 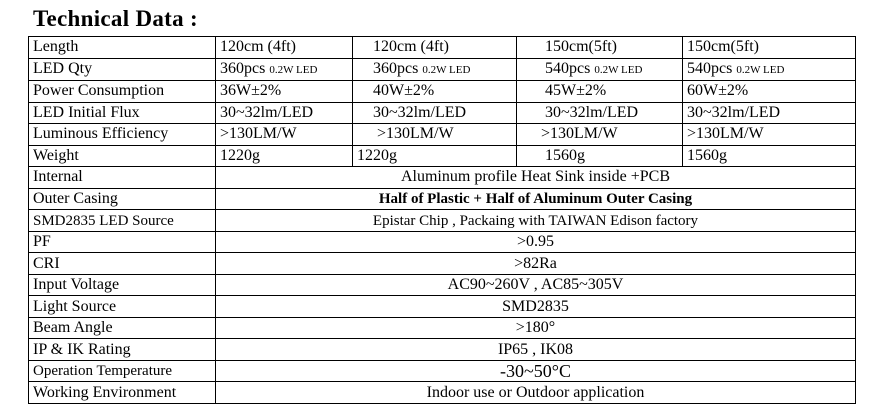 I want to click on page-title: Technical Data :, so click(x=115, y=18).